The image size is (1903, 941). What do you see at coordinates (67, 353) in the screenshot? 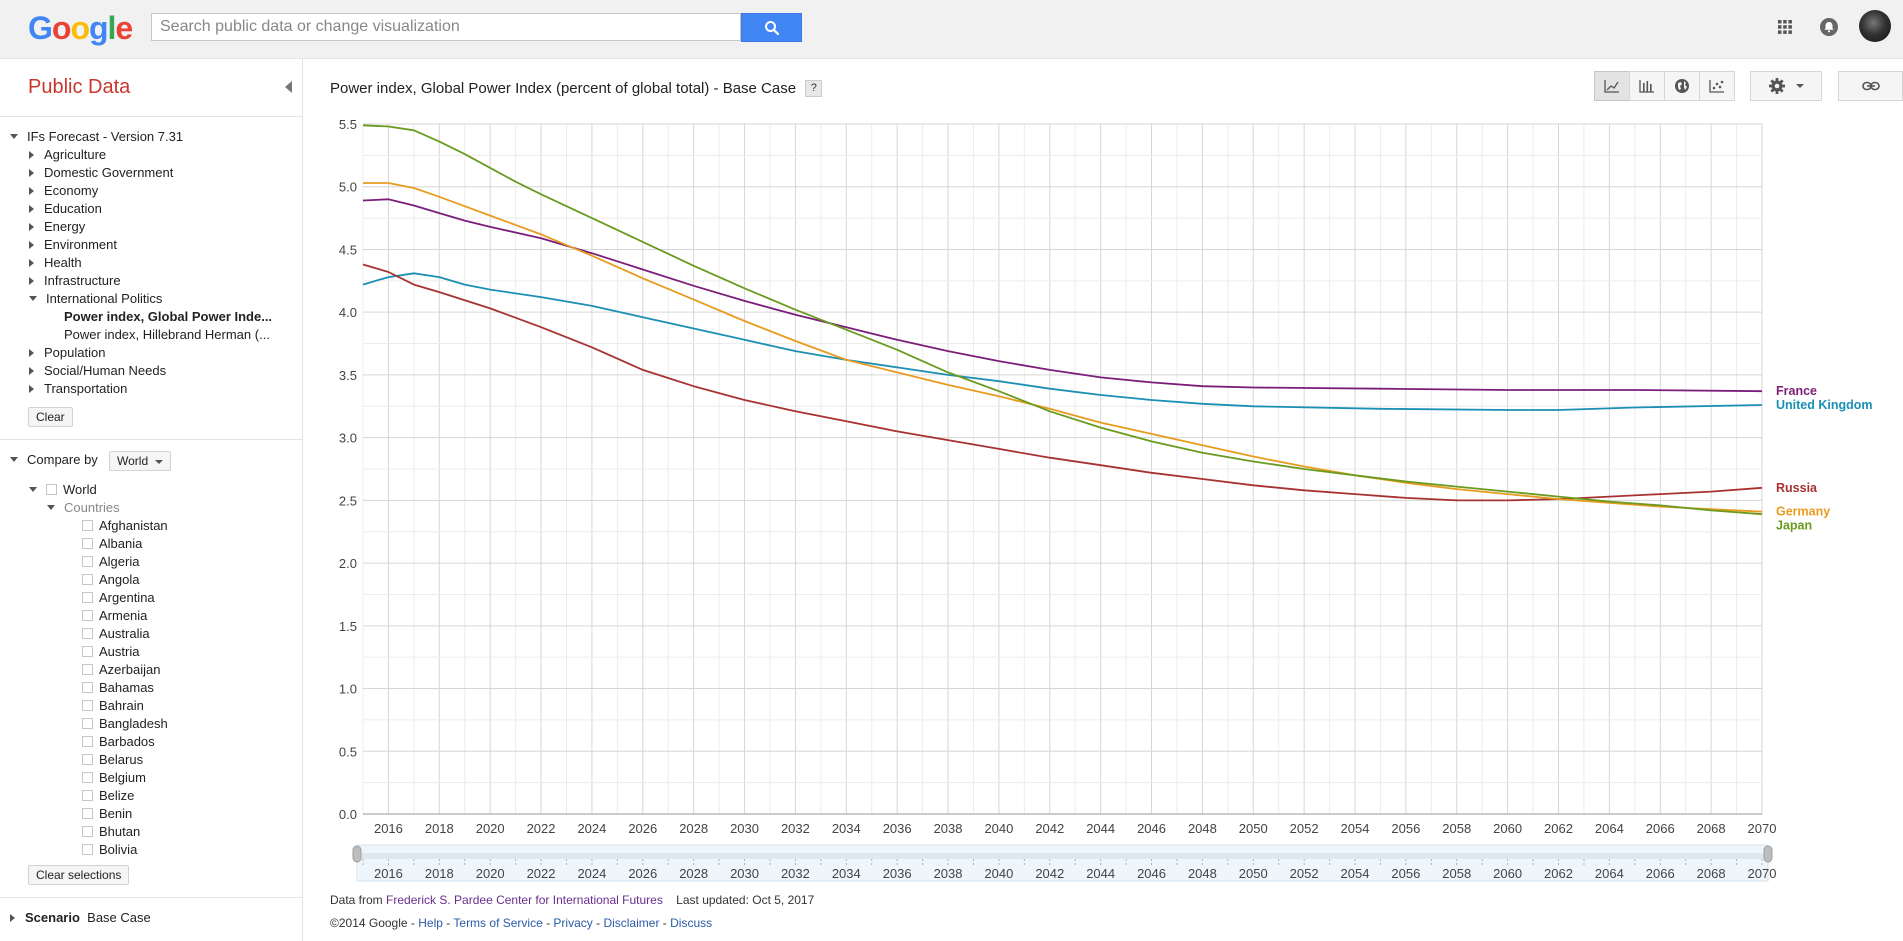
I see `sidebar-item-category: Population` at bounding box center [67, 353].